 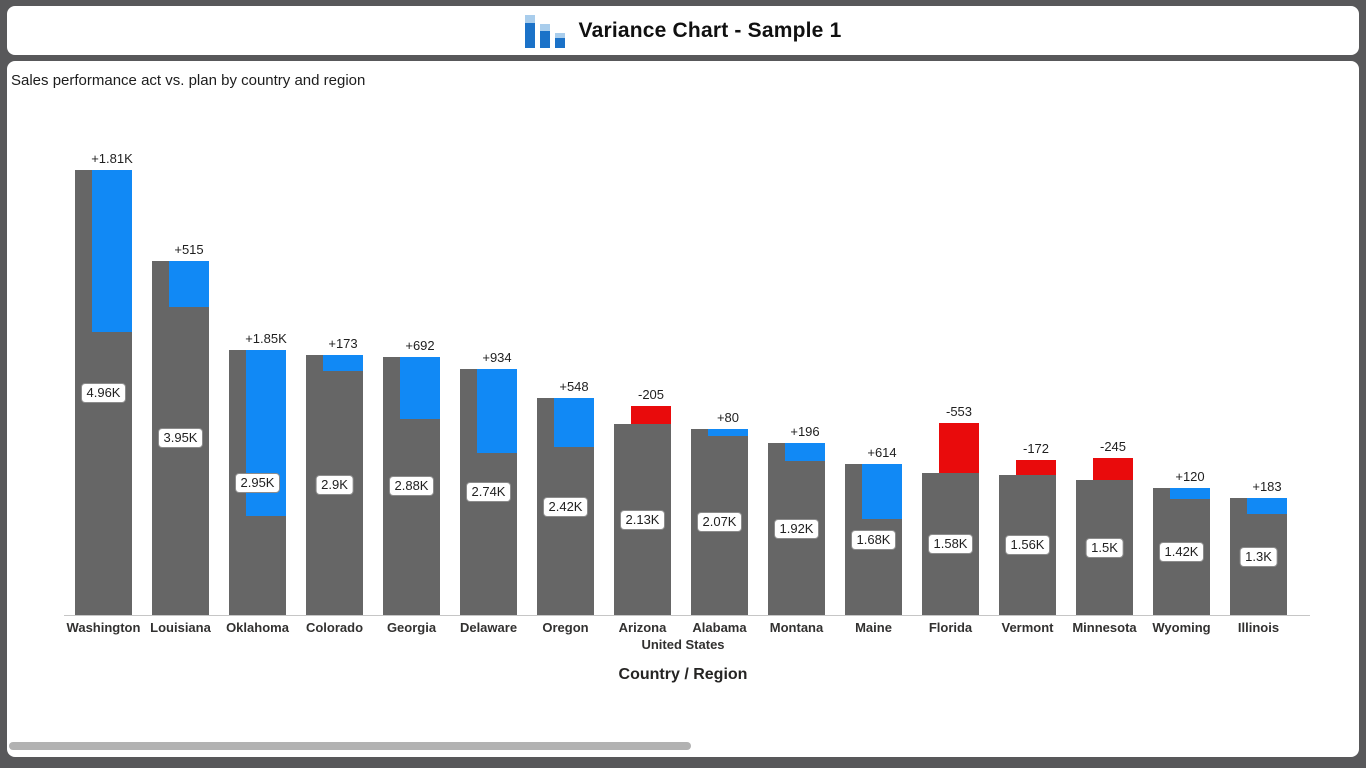 I want to click on value-label-montana: 1.92K, so click(x=796, y=529).